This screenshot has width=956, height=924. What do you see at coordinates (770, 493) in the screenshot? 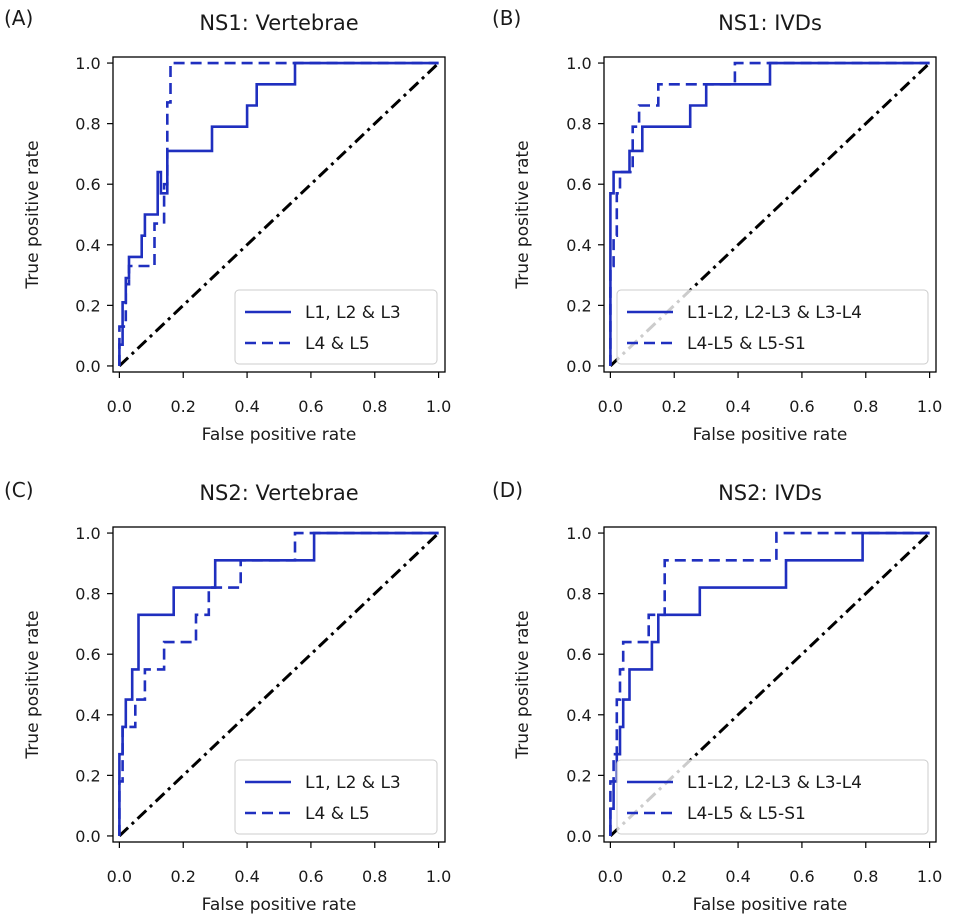
I see `chart-title: NS2: IVDs` at bounding box center [770, 493].